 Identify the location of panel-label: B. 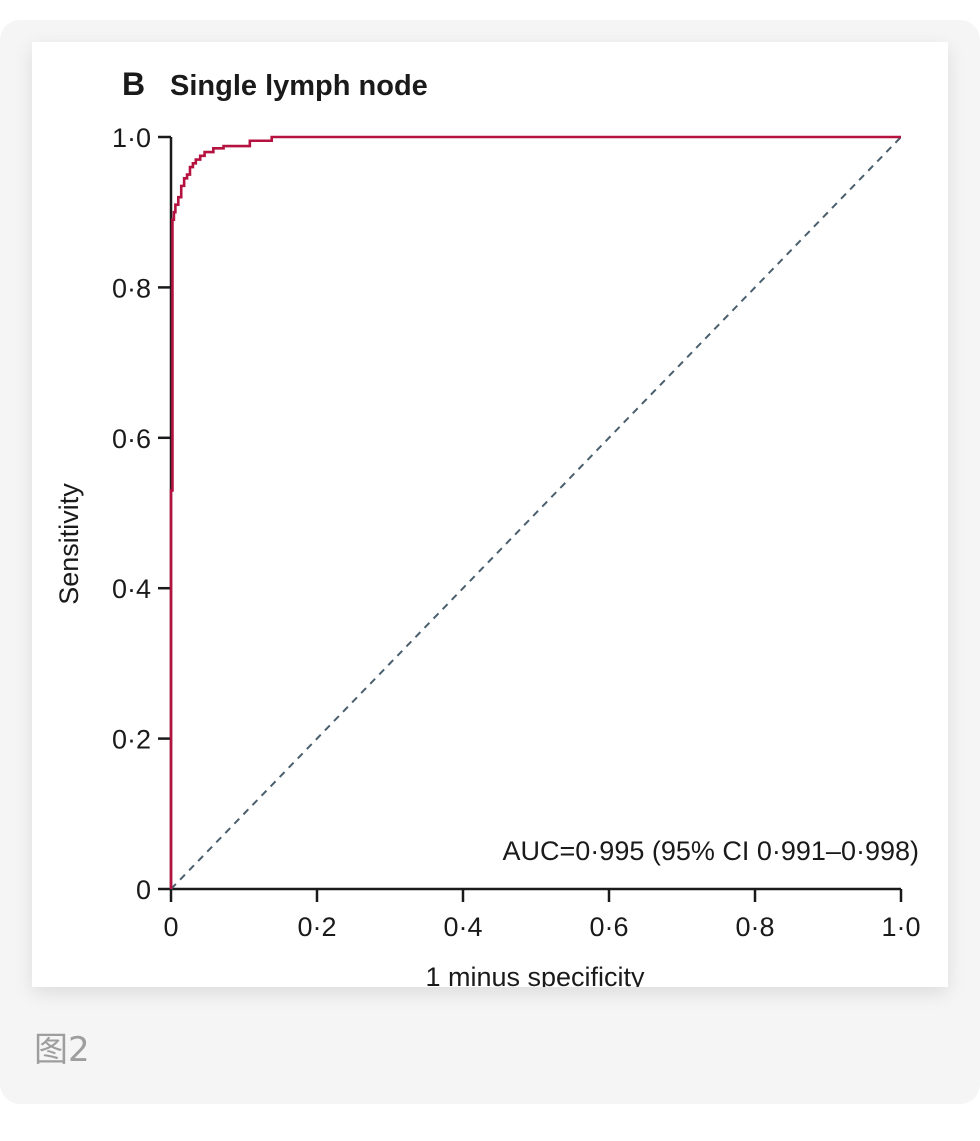
(133, 84).